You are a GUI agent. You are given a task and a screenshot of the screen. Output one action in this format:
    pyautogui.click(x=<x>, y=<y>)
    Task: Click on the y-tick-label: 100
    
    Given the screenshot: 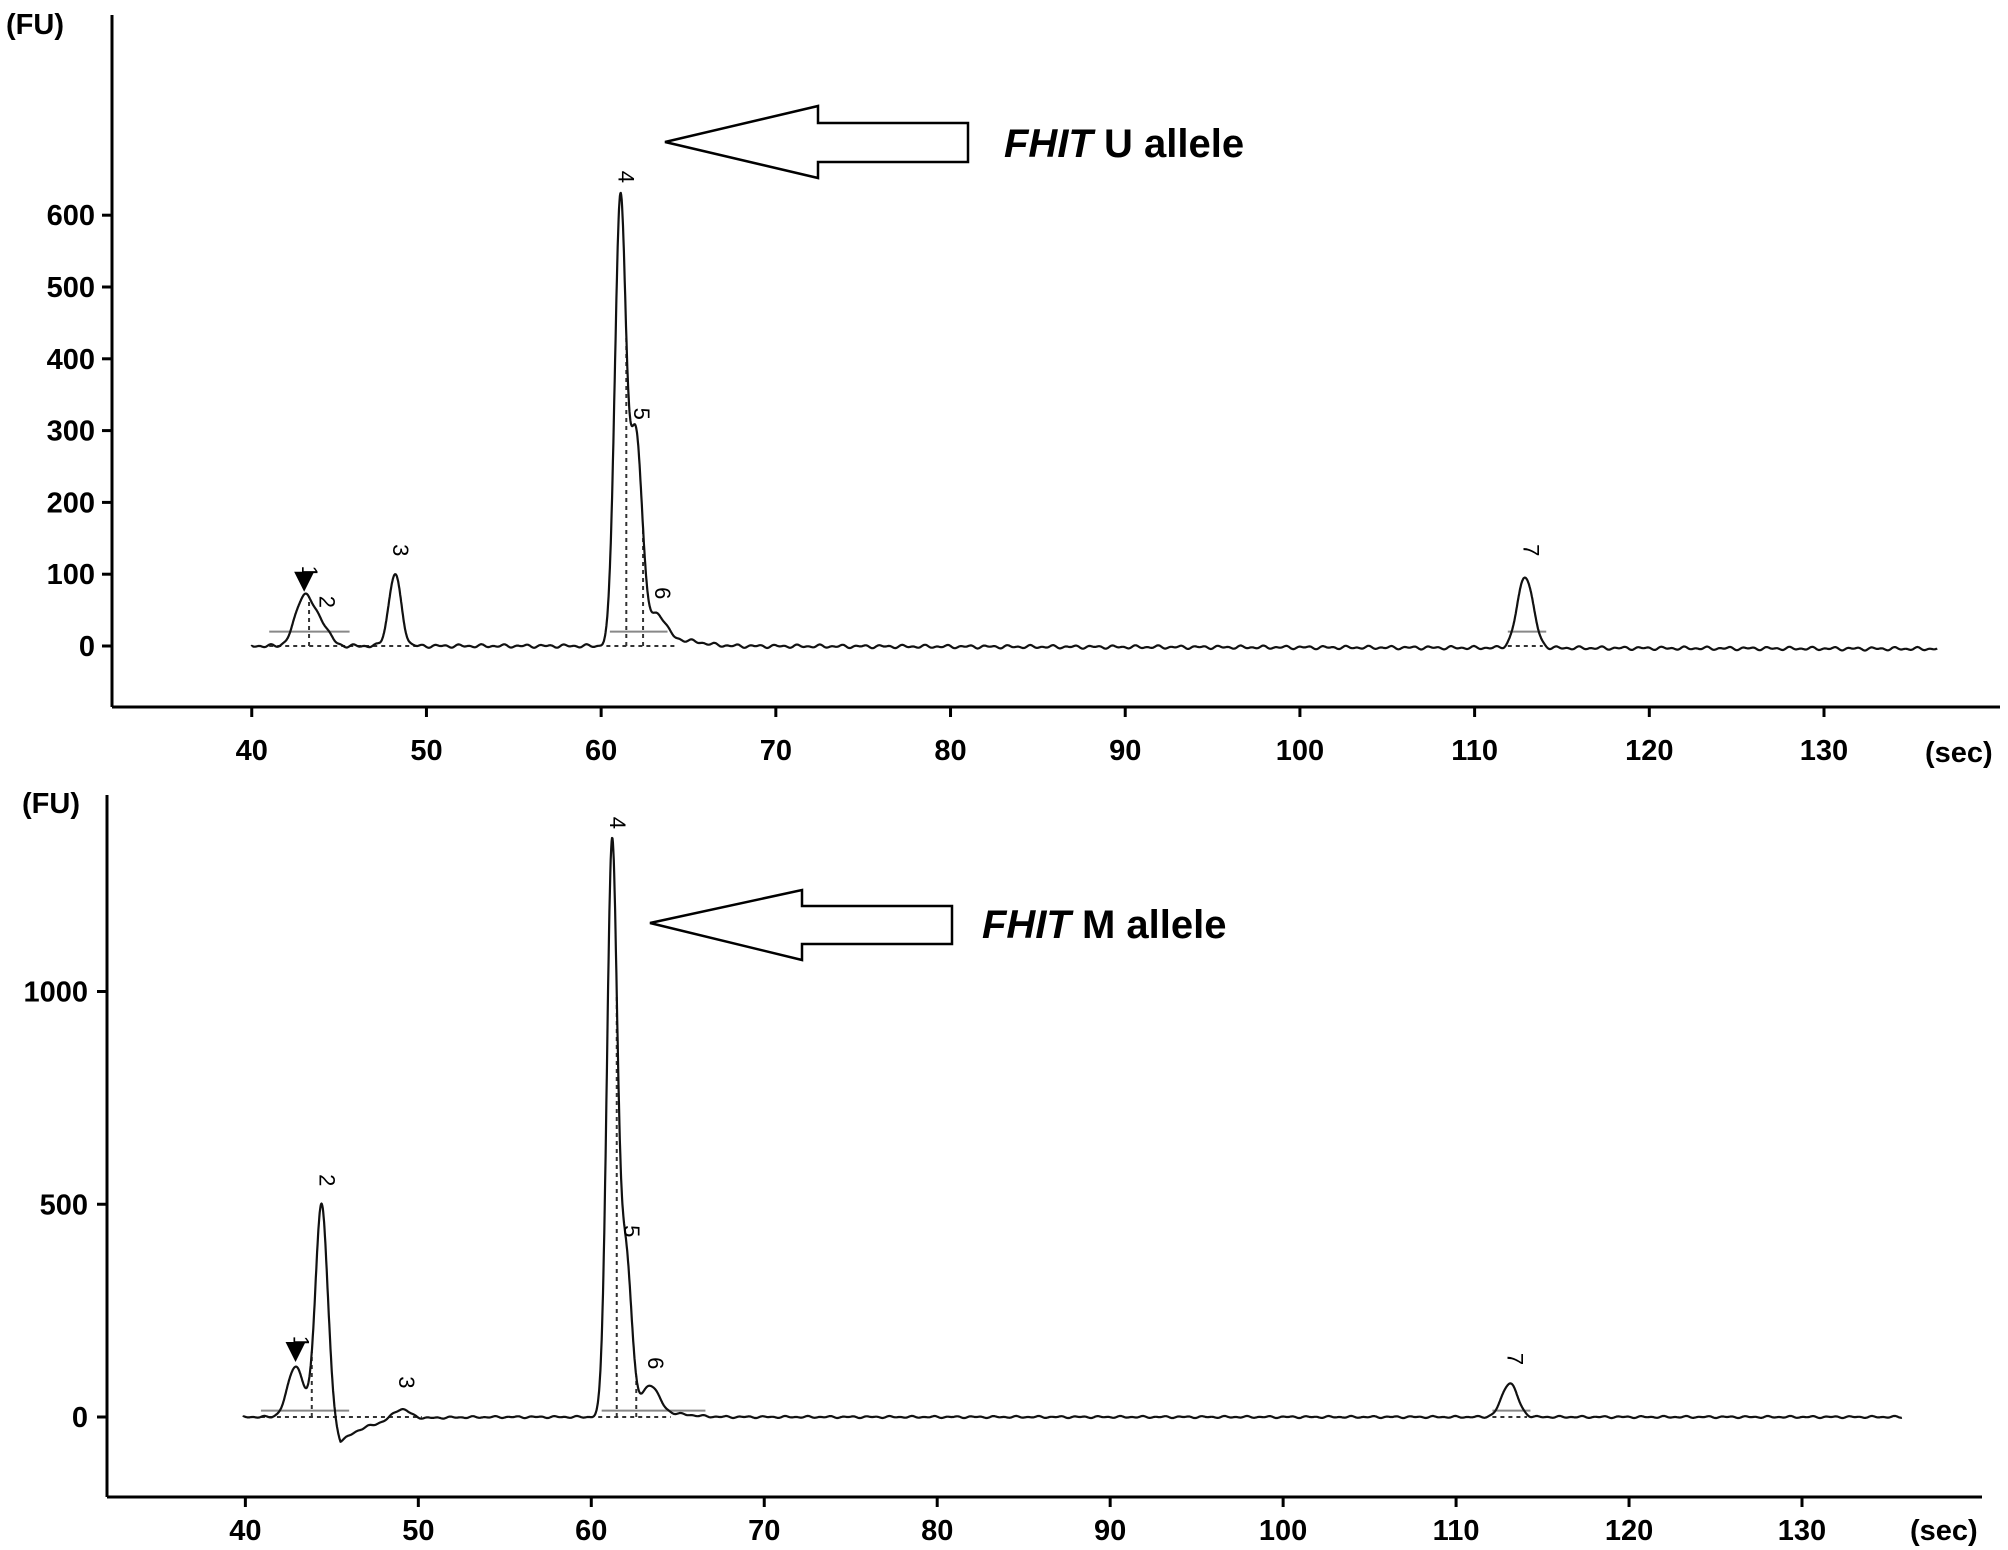 What is the action you would take?
    pyautogui.click(x=71, y=575)
    